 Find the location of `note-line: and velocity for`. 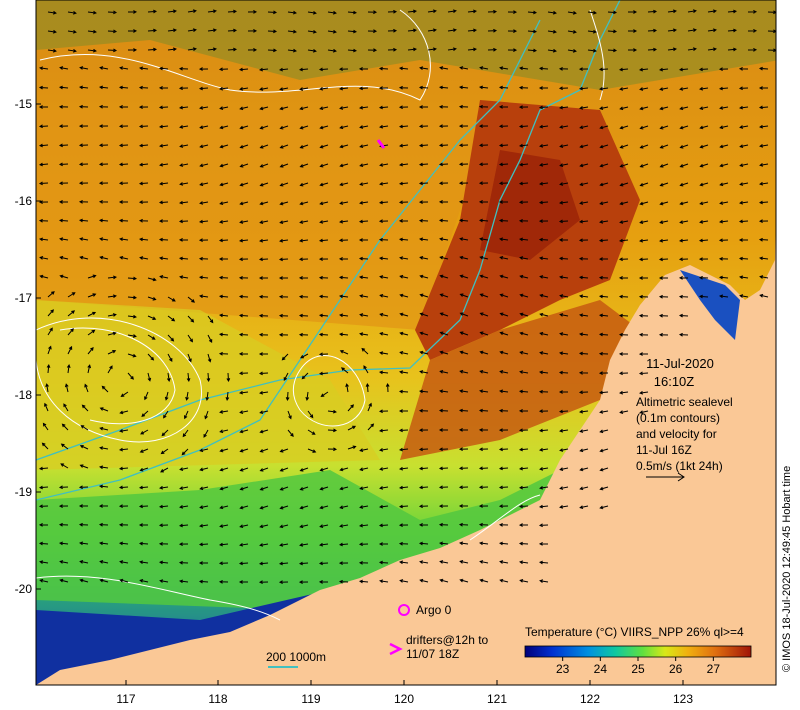

note-line: and velocity for is located at coordinates (676, 434).